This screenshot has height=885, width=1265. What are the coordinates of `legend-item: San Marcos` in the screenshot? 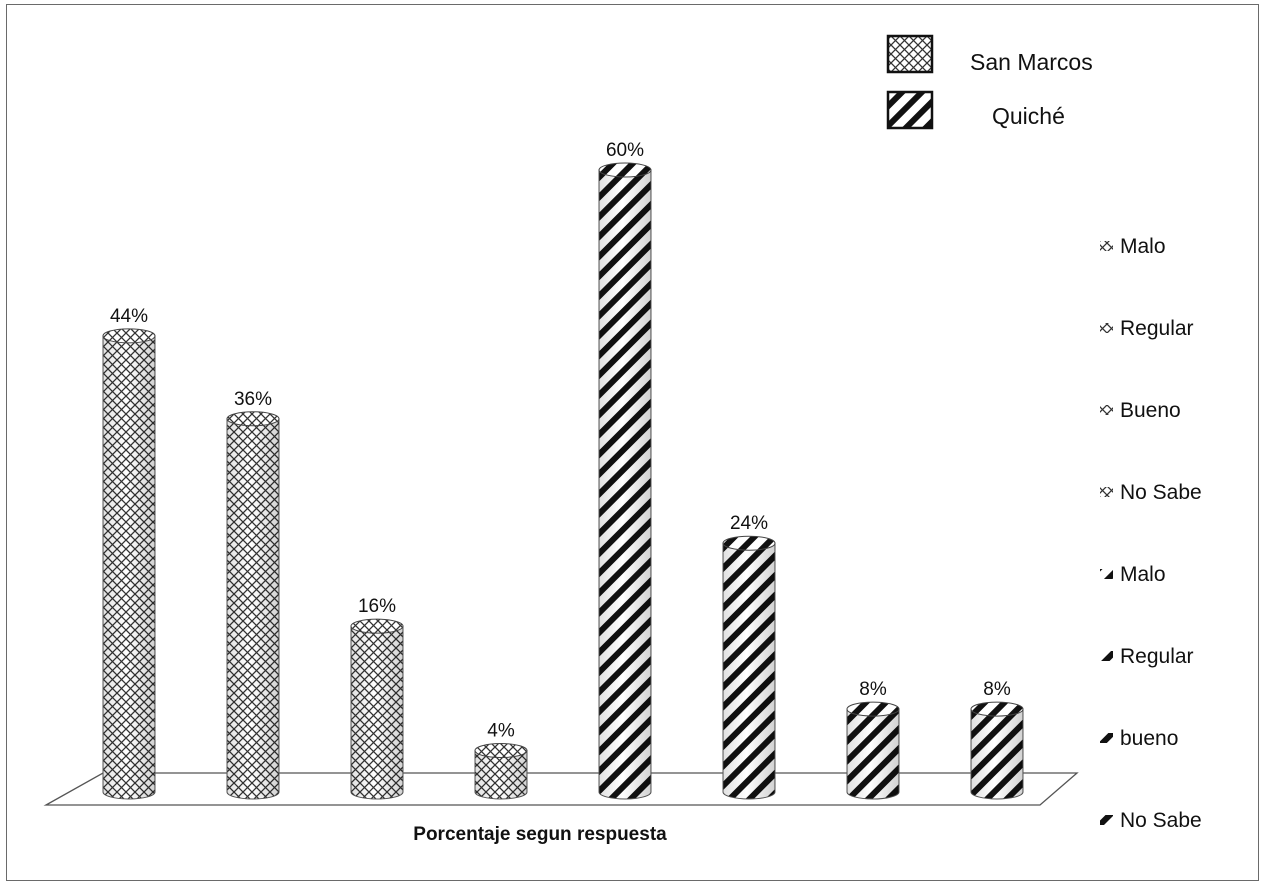 It's located at (989, 54).